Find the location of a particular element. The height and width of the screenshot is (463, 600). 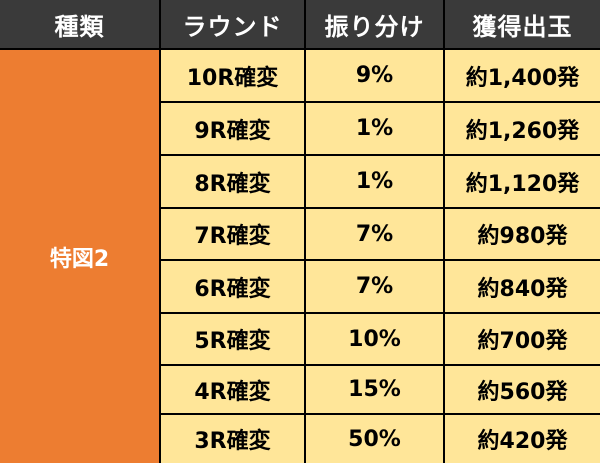

table-cell-payout: 約1,400発 is located at coordinates (522, 75).